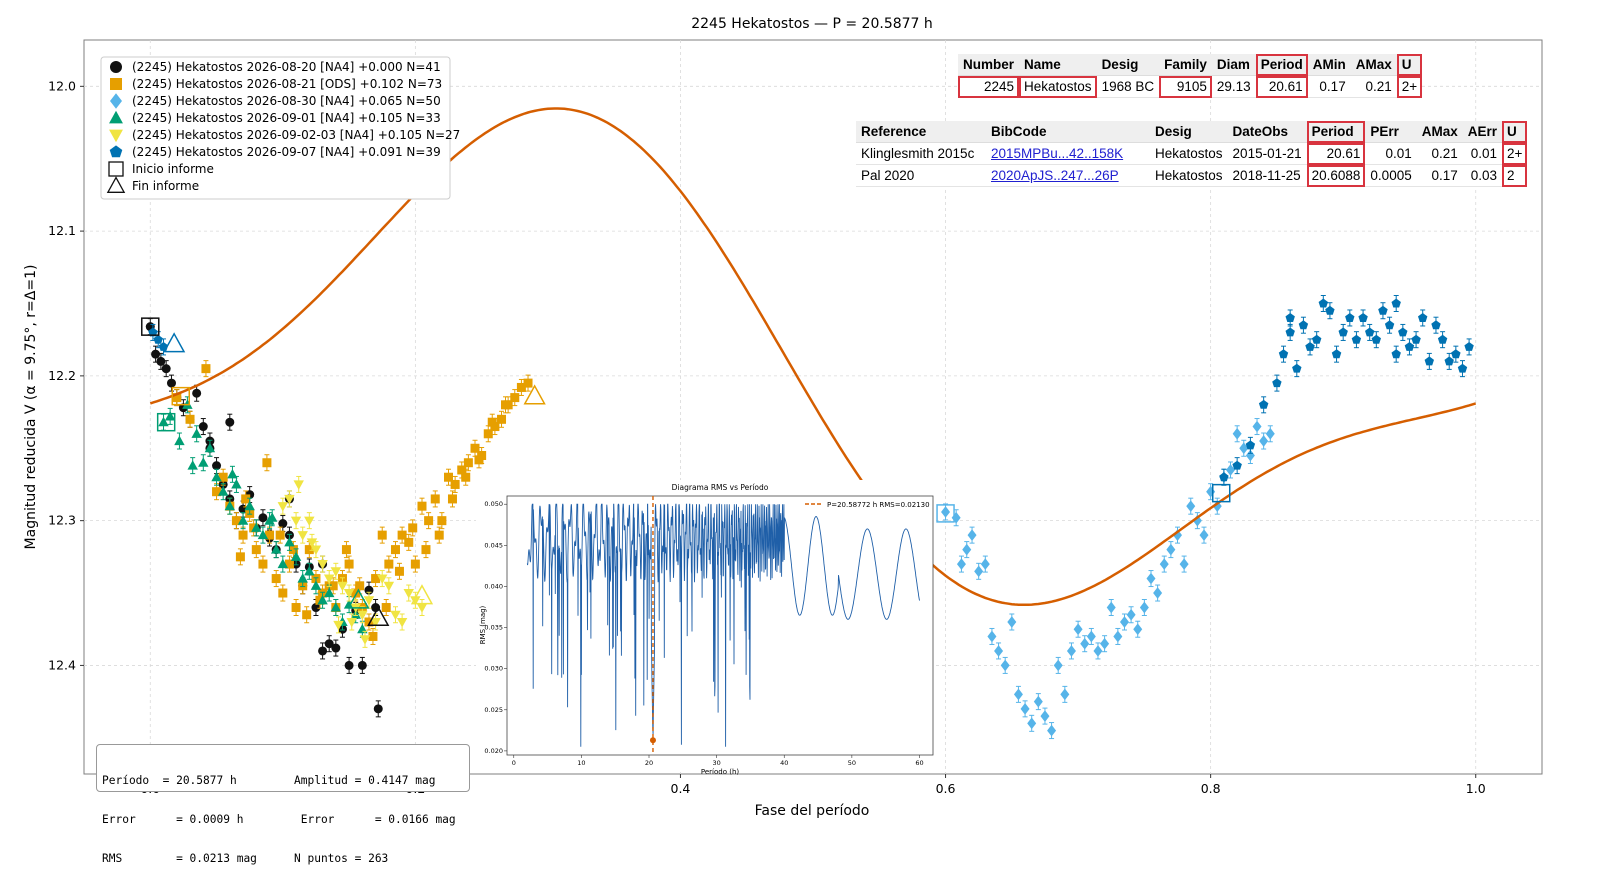 The image size is (1600, 878). I want to click on cell-ref-period: 20.61, so click(1336, 153).